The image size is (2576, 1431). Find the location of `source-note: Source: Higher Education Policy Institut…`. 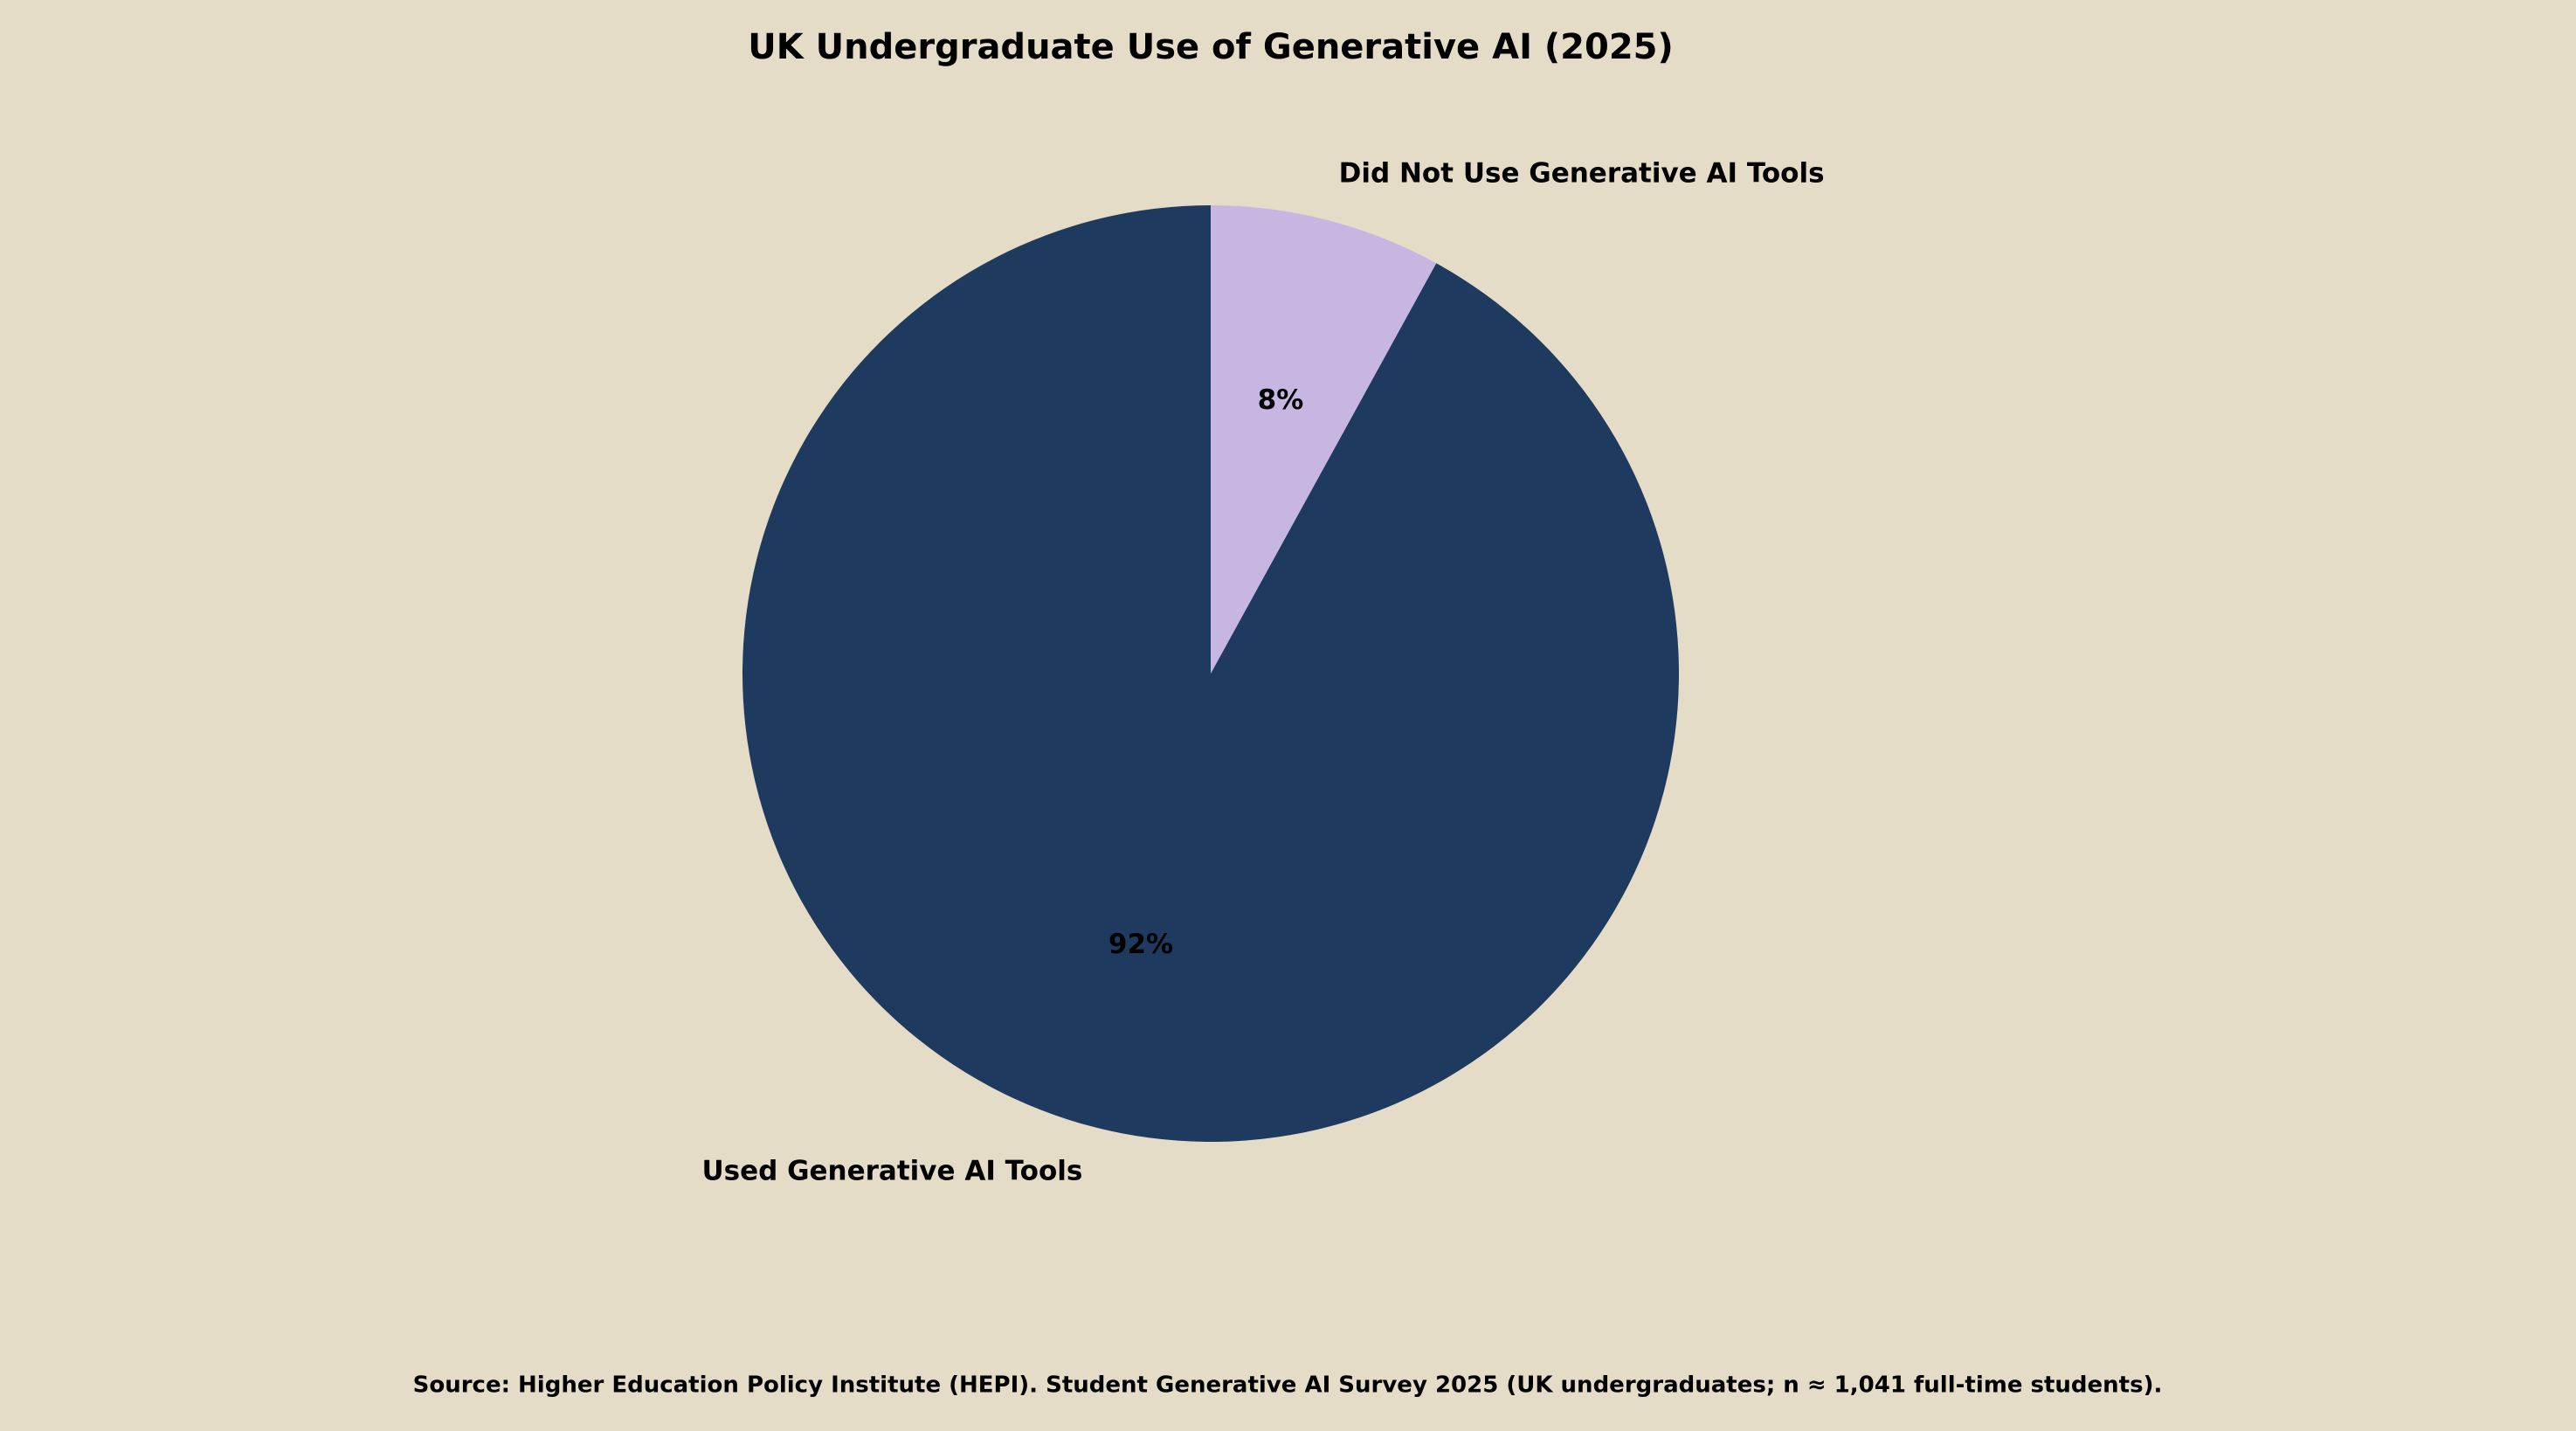

source-note: Source: Higher Education Policy Institut… is located at coordinates (1288, 1385).